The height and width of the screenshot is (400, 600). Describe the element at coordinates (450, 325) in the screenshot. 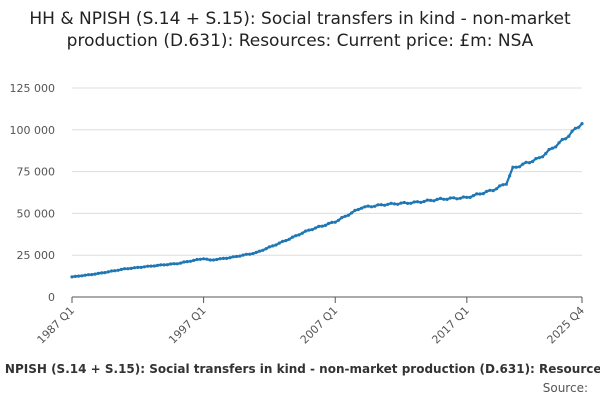

I see `x-tick-label: 2017 Q1` at that location.